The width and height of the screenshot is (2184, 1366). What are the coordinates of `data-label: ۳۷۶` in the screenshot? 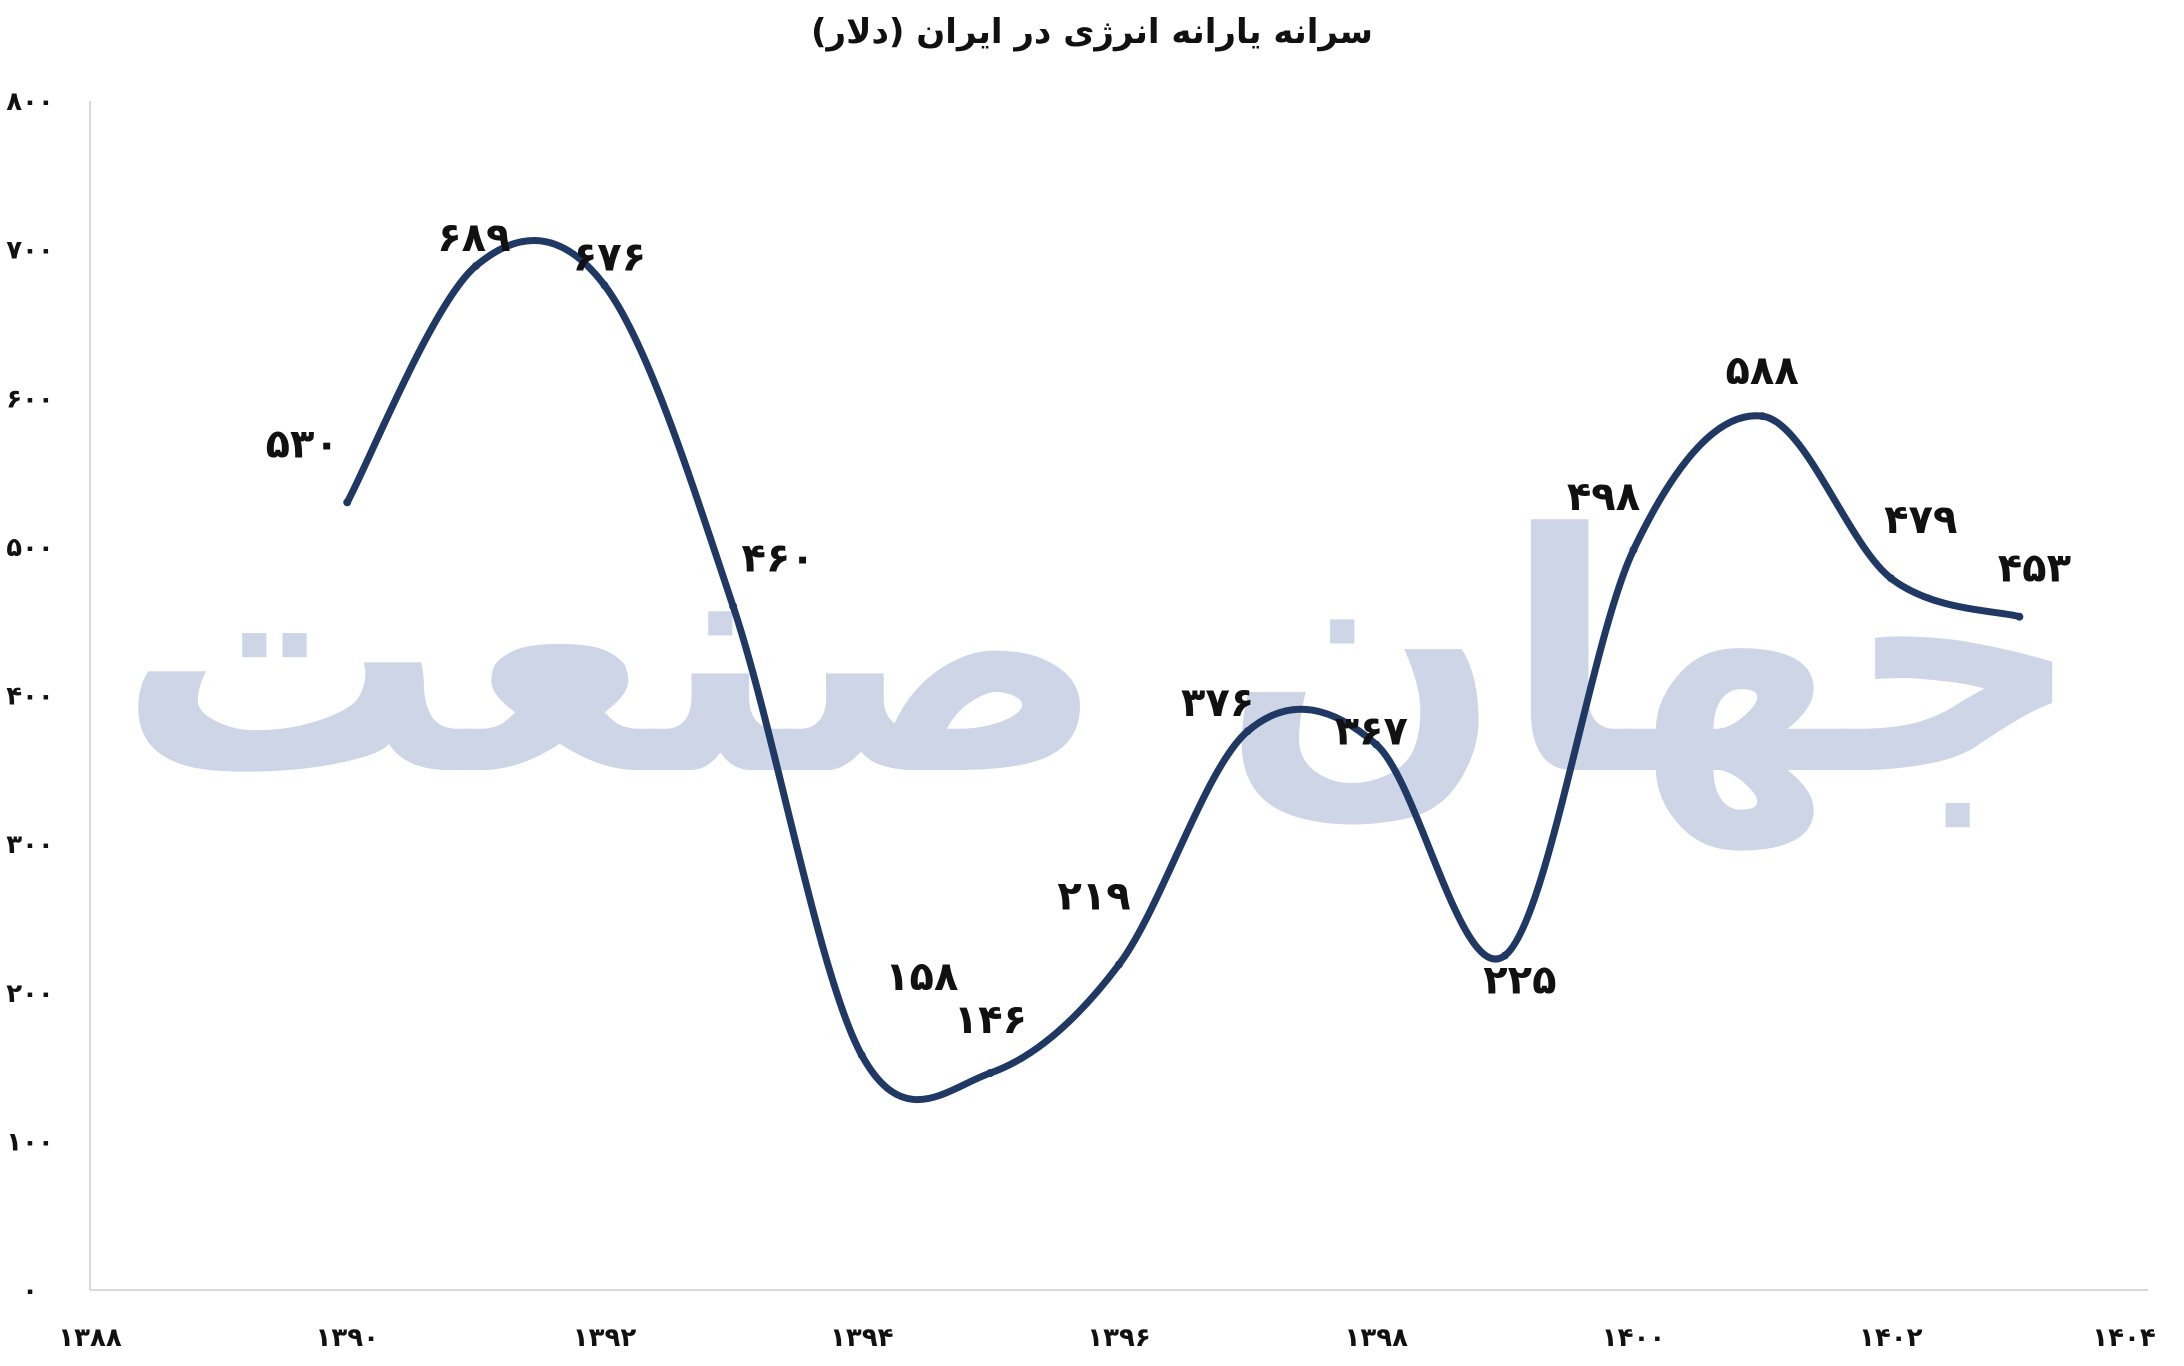 It's located at (1217, 703).